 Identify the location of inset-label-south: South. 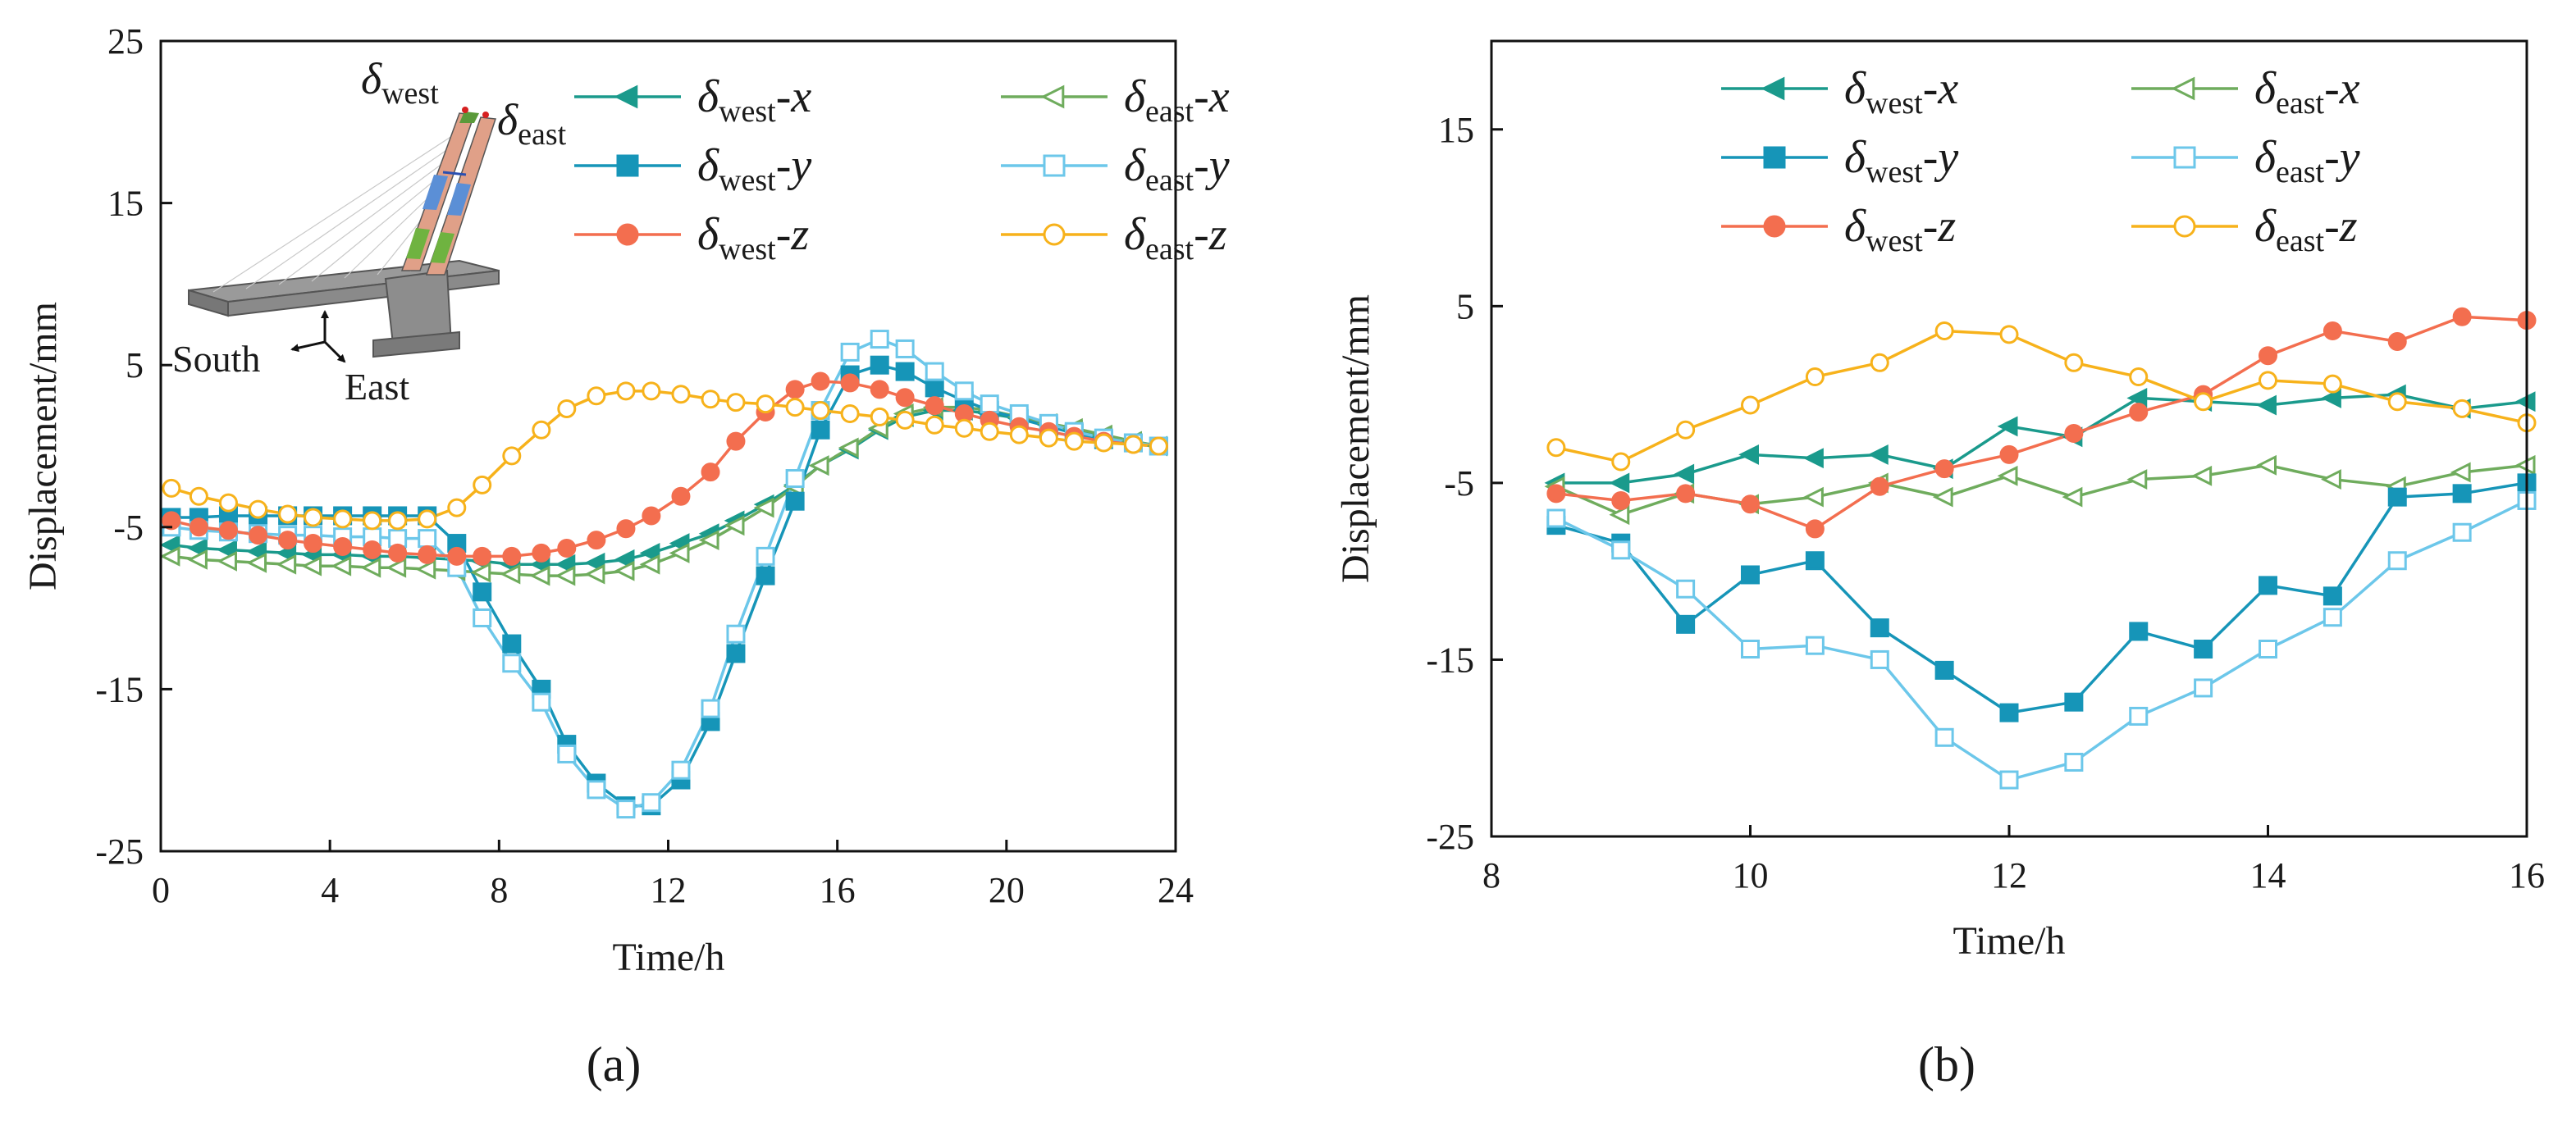
(216, 359).